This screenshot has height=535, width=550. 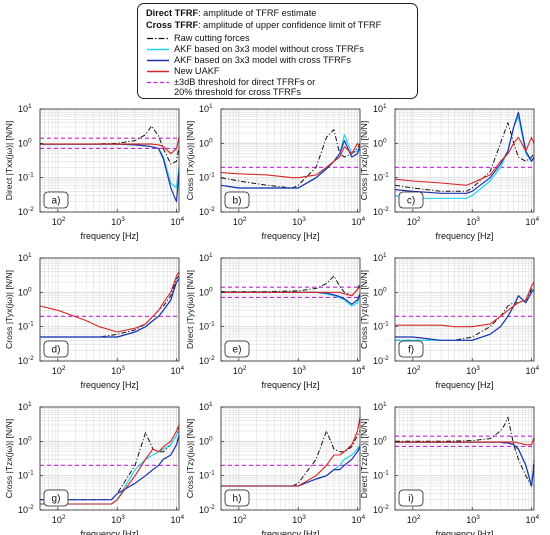 What do you see at coordinates (364, 160) in the screenshot?
I see `y-axis-label: Cross |Txz(jω)| [N/N]` at bounding box center [364, 160].